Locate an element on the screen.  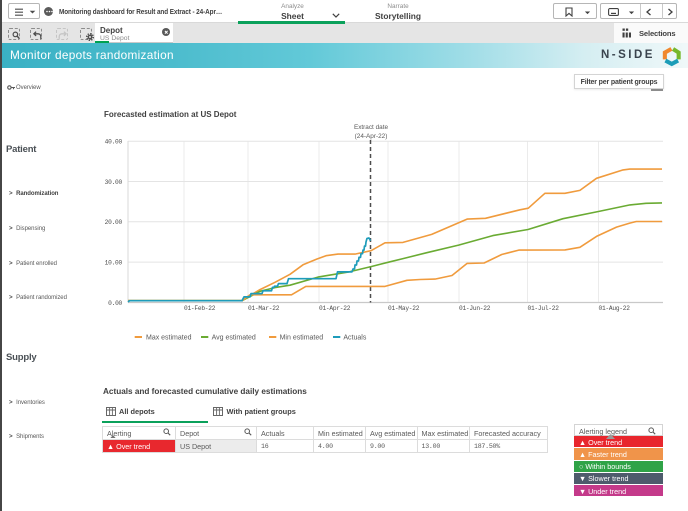
svg-text: Min estimated is located at coordinates (302, 338).